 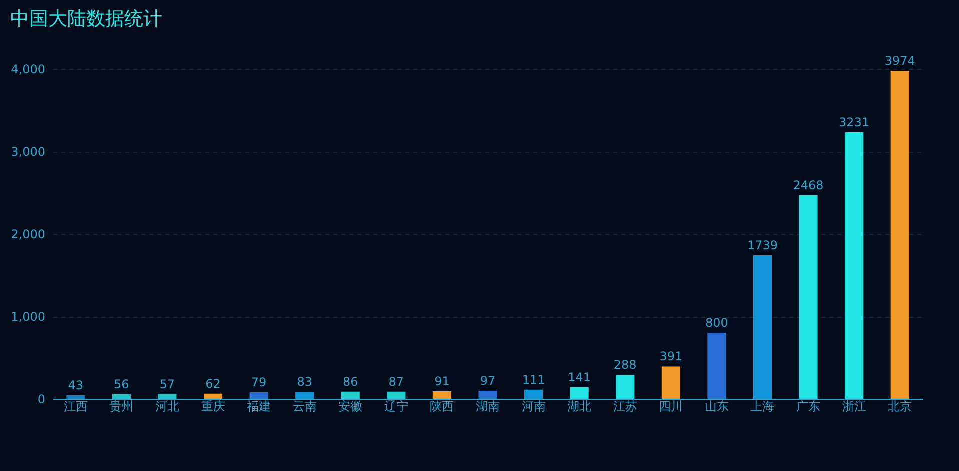 I want to click on data-label: 800, so click(x=716, y=323).